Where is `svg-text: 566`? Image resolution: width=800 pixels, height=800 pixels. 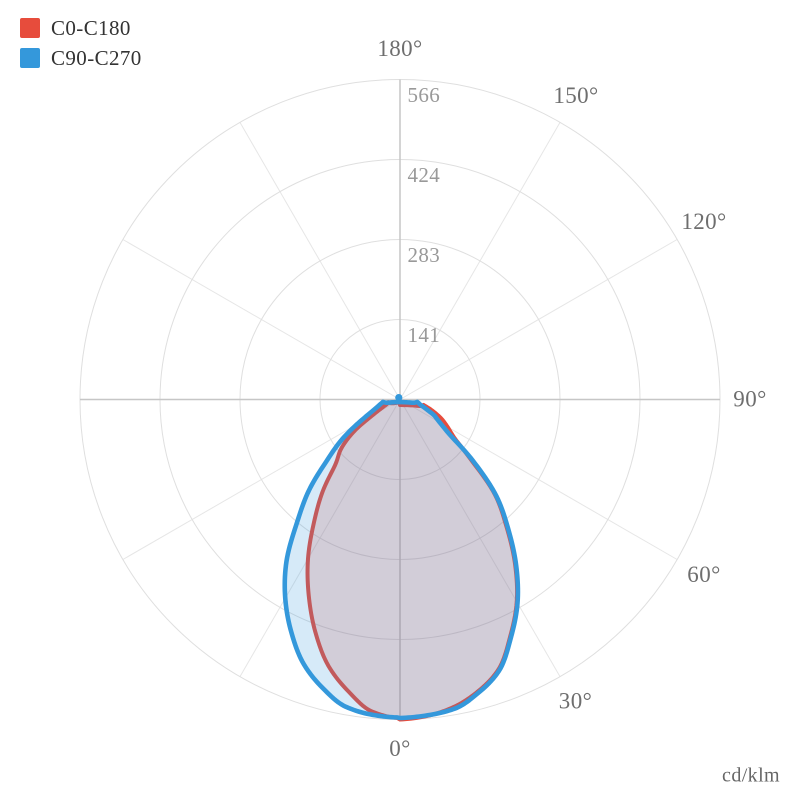
svg-text: 566 is located at coordinates (424, 95).